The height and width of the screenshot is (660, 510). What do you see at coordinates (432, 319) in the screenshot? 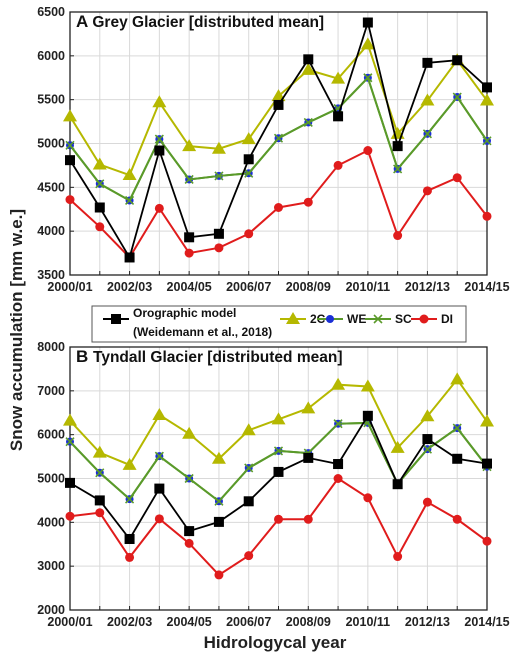
I see `legend-item-di: DI` at bounding box center [432, 319].